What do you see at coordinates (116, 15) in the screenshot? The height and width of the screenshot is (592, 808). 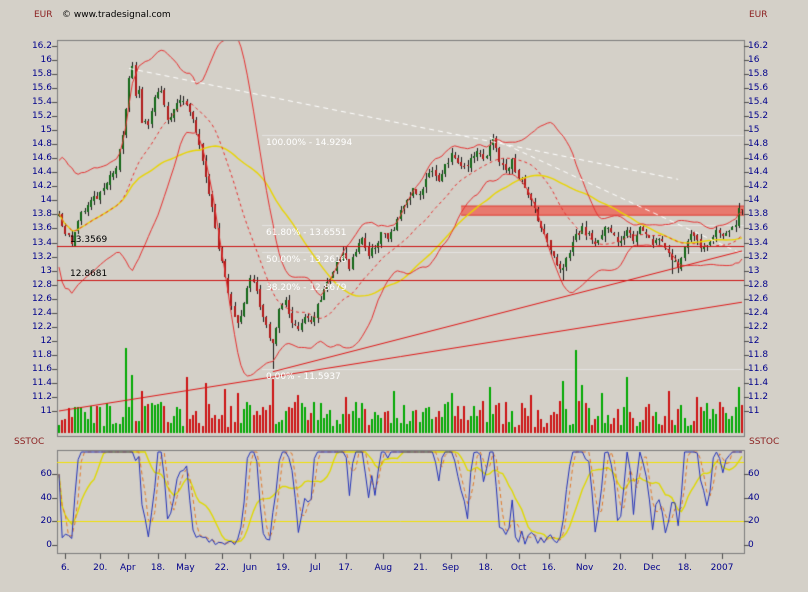 I see `copyright-notice: © www.tradesignal.com` at bounding box center [116, 15].